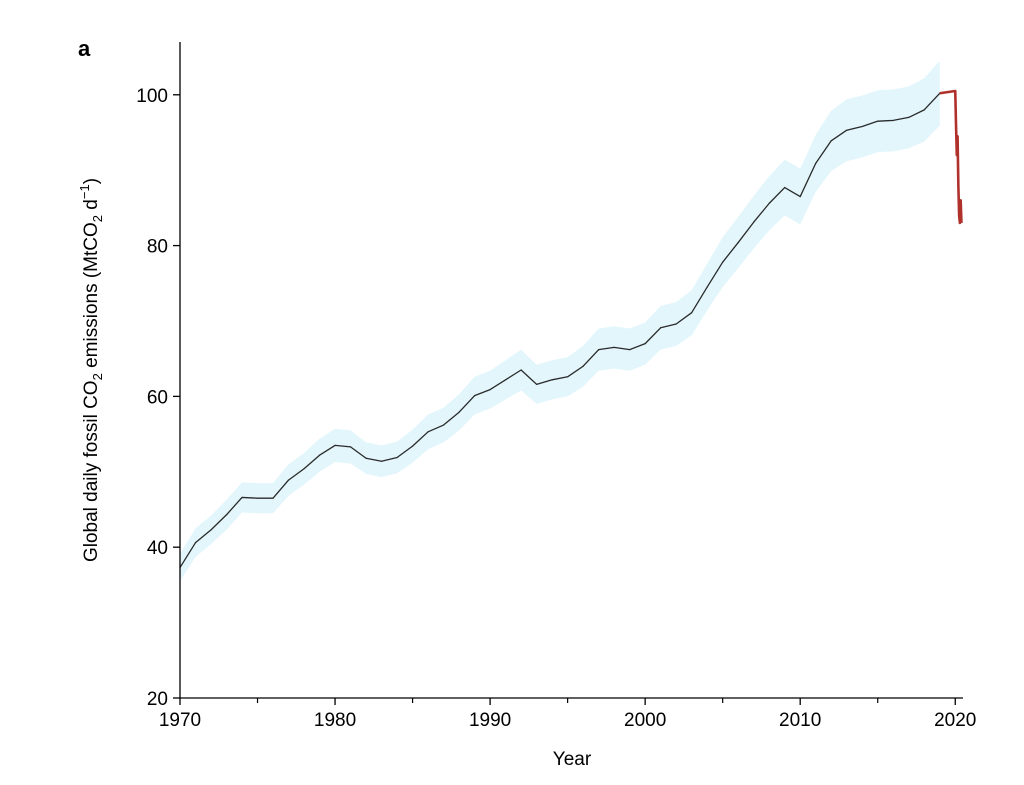  Describe the element at coordinates (242, 497) in the screenshot. I see `data-point-1974` at that location.